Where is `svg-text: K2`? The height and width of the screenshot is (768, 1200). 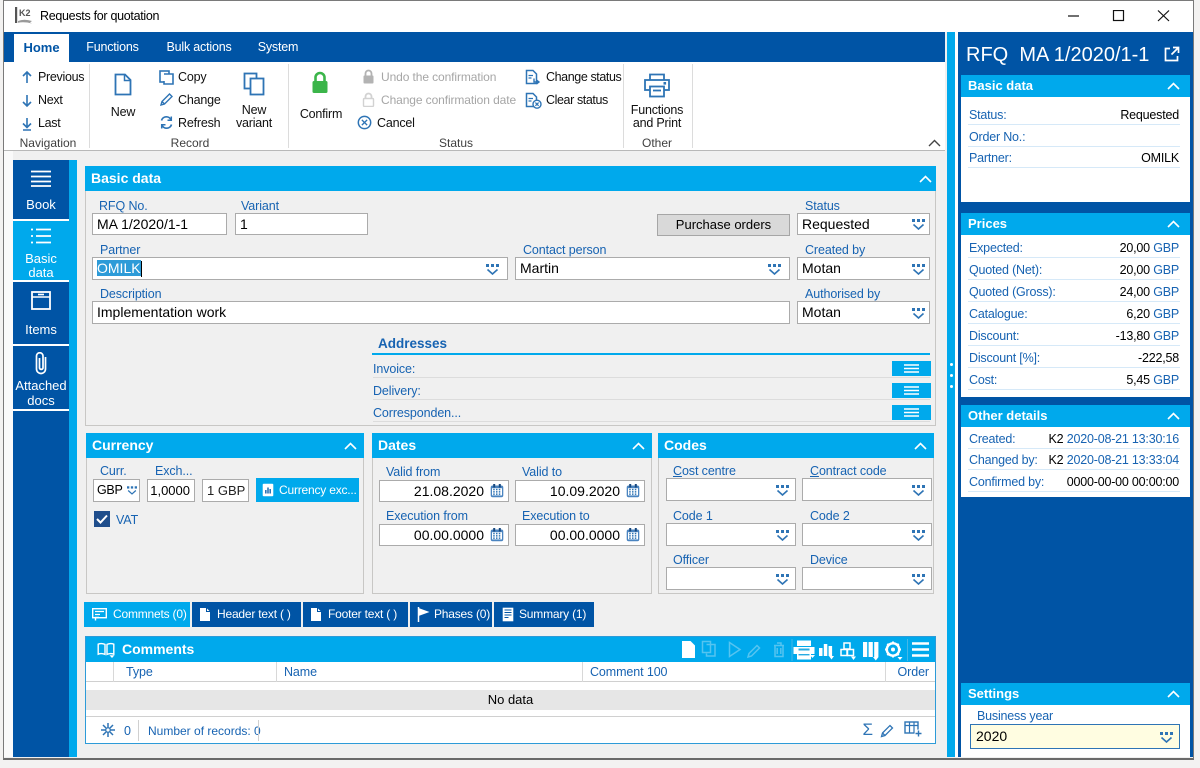 svg-text: K2 is located at coordinates (25, 13).